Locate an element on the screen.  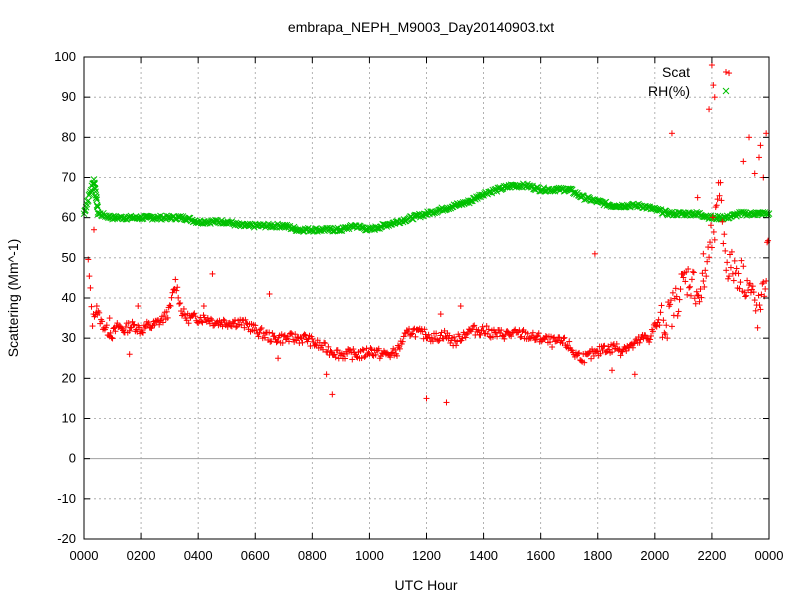
legend-label-scat: Scat is located at coordinates (676, 72).